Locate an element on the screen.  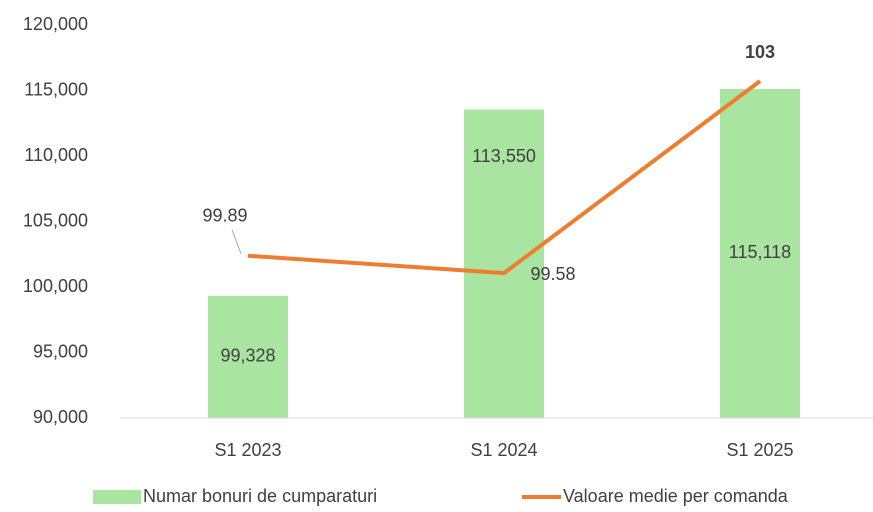
legend-label: Valoare medie per comanda is located at coordinates (676, 496).